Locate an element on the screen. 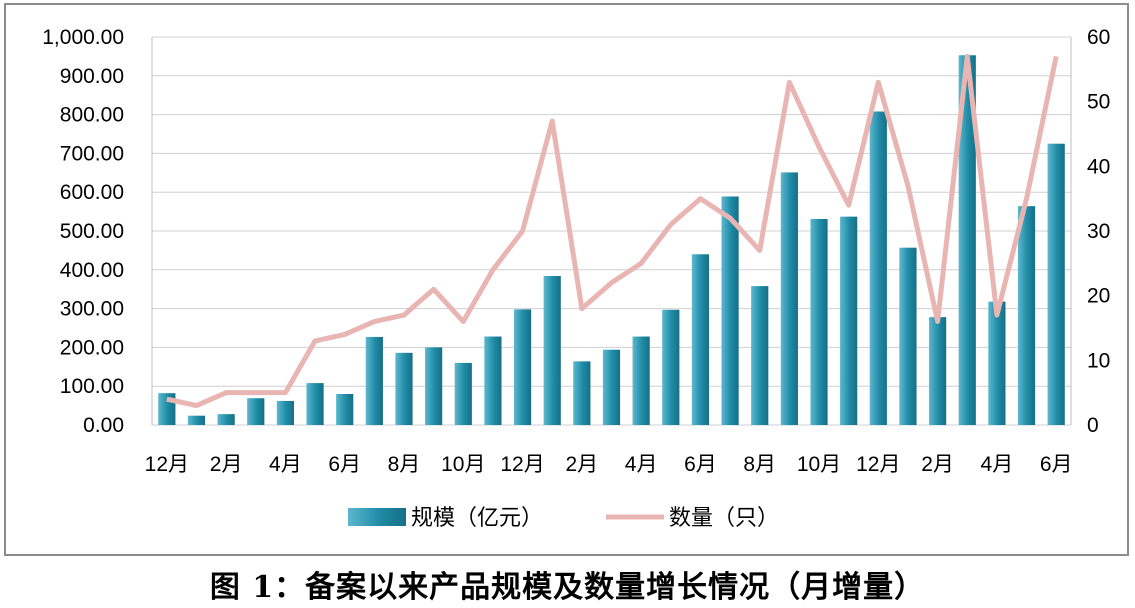 The width and height of the screenshot is (1135, 608). y-right-tick-label: 0 is located at coordinates (1093, 425).